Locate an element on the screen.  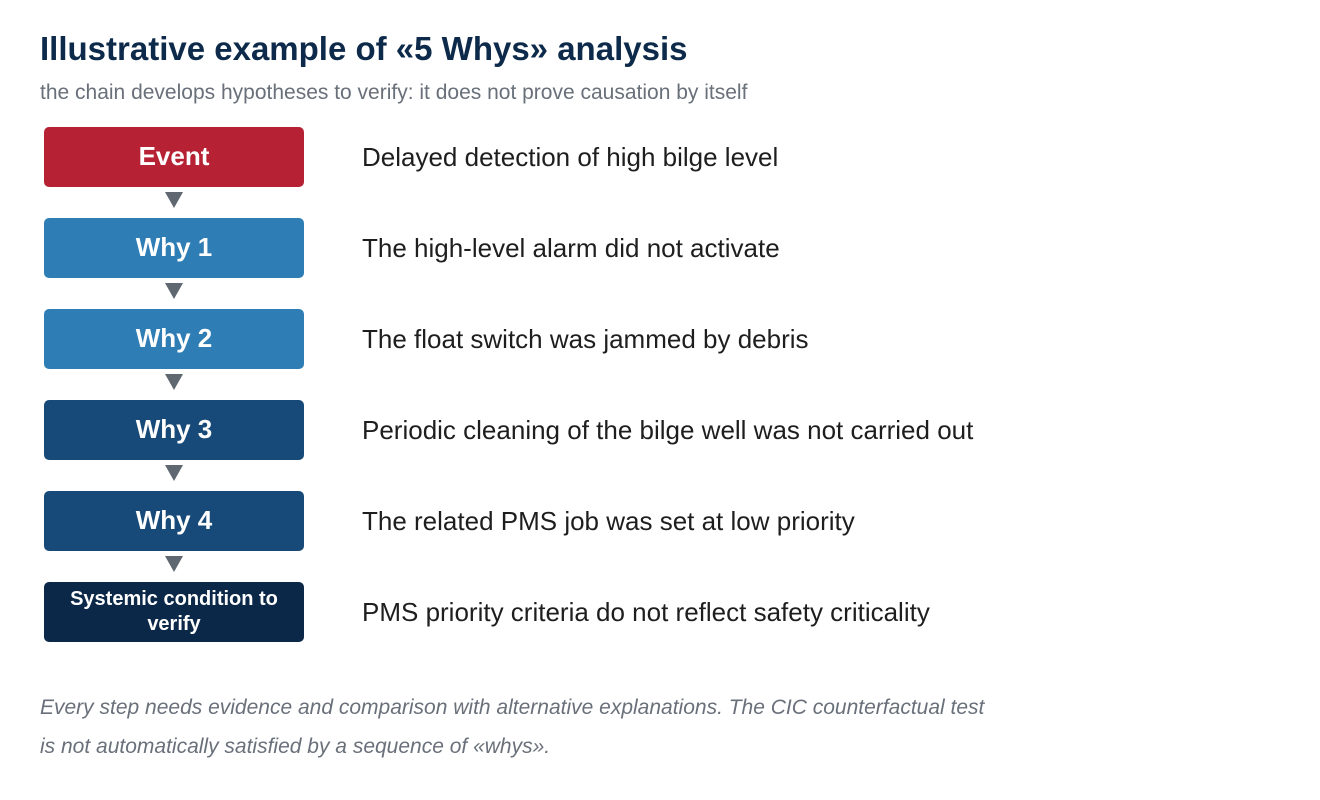
why-1-statement: The high-level alarm did not activate is located at coordinates (571, 247).